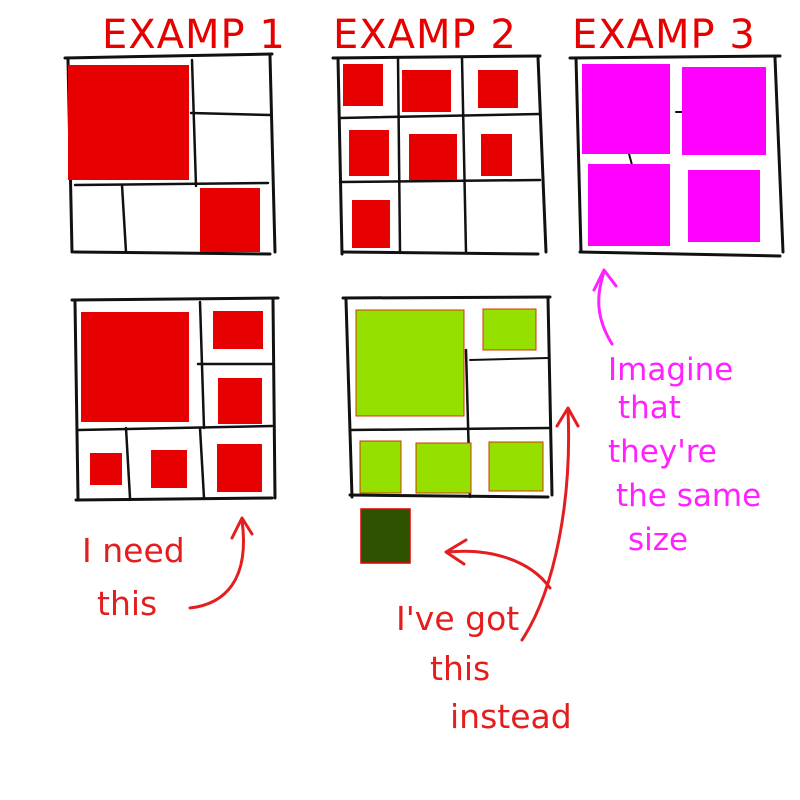 This screenshot has height=800, width=800. I want to click on small-block, so click(230, 220).